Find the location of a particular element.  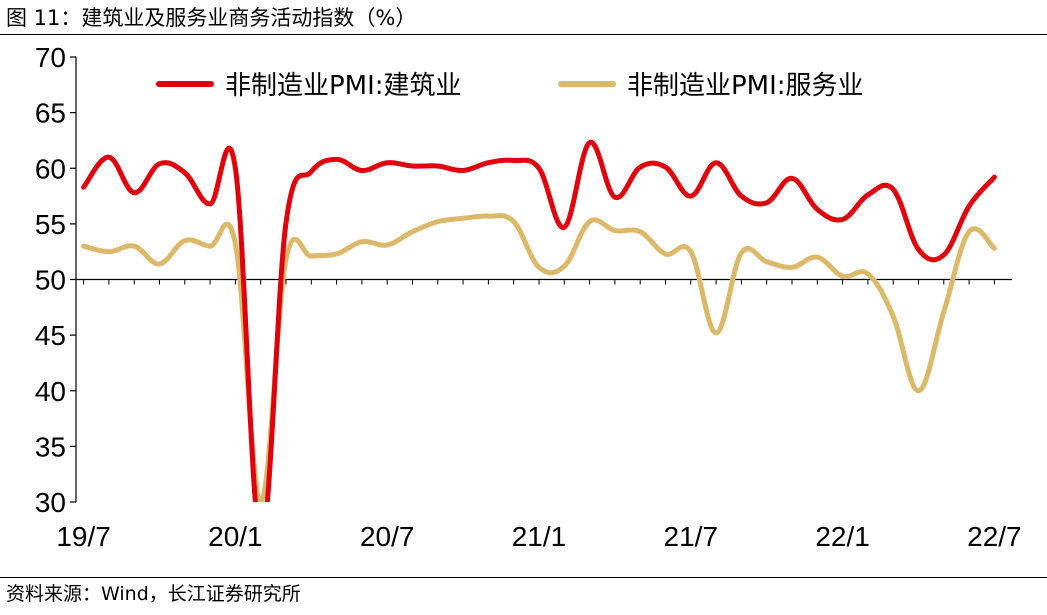

x-tick-label: 19/7 is located at coordinates (83, 536).